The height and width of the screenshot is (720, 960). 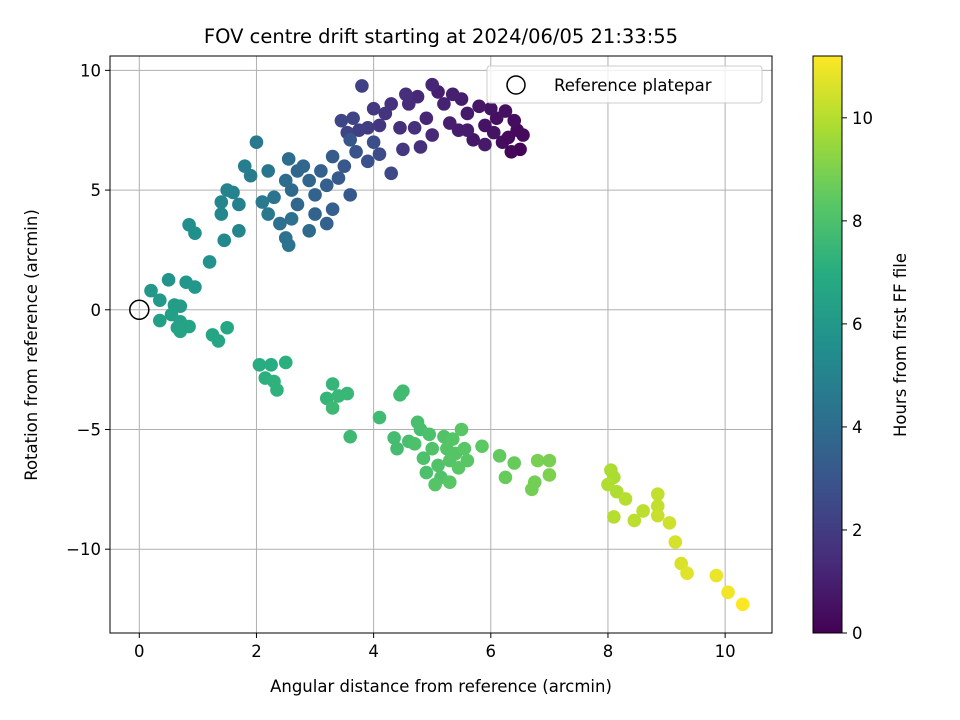 I want to click on y-tick-label: 0, so click(x=96, y=310).